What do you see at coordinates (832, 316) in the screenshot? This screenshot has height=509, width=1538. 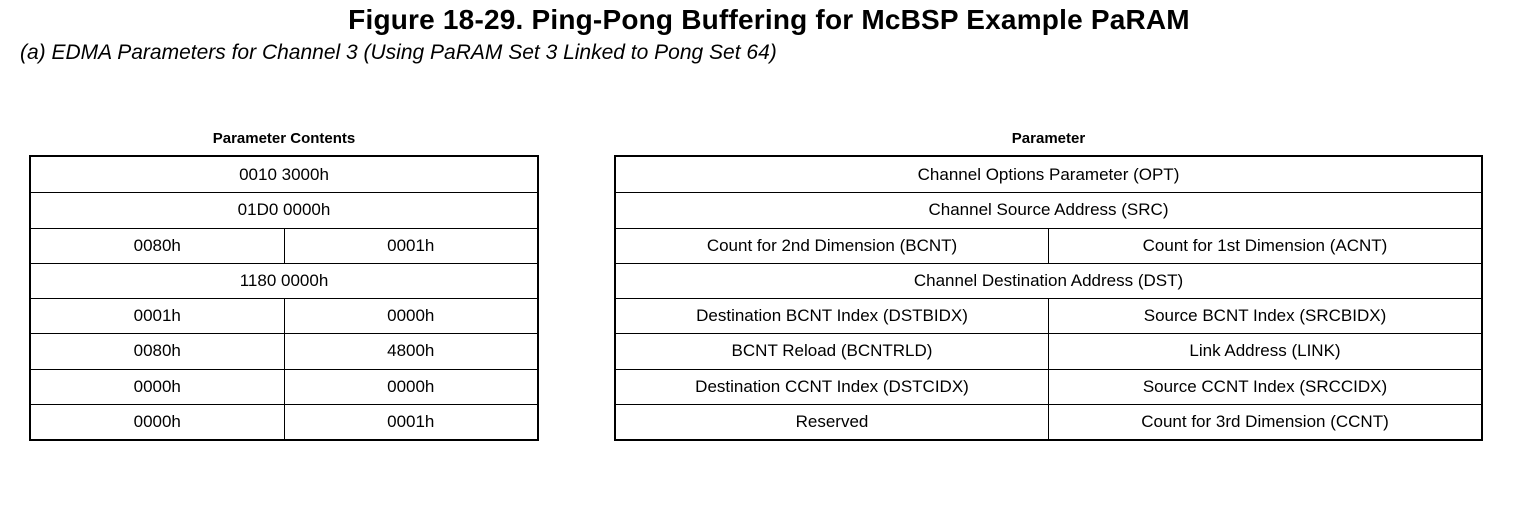 I see `table-cell: Destination BCNT Index (DSTBIDX)` at bounding box center [832, 316].